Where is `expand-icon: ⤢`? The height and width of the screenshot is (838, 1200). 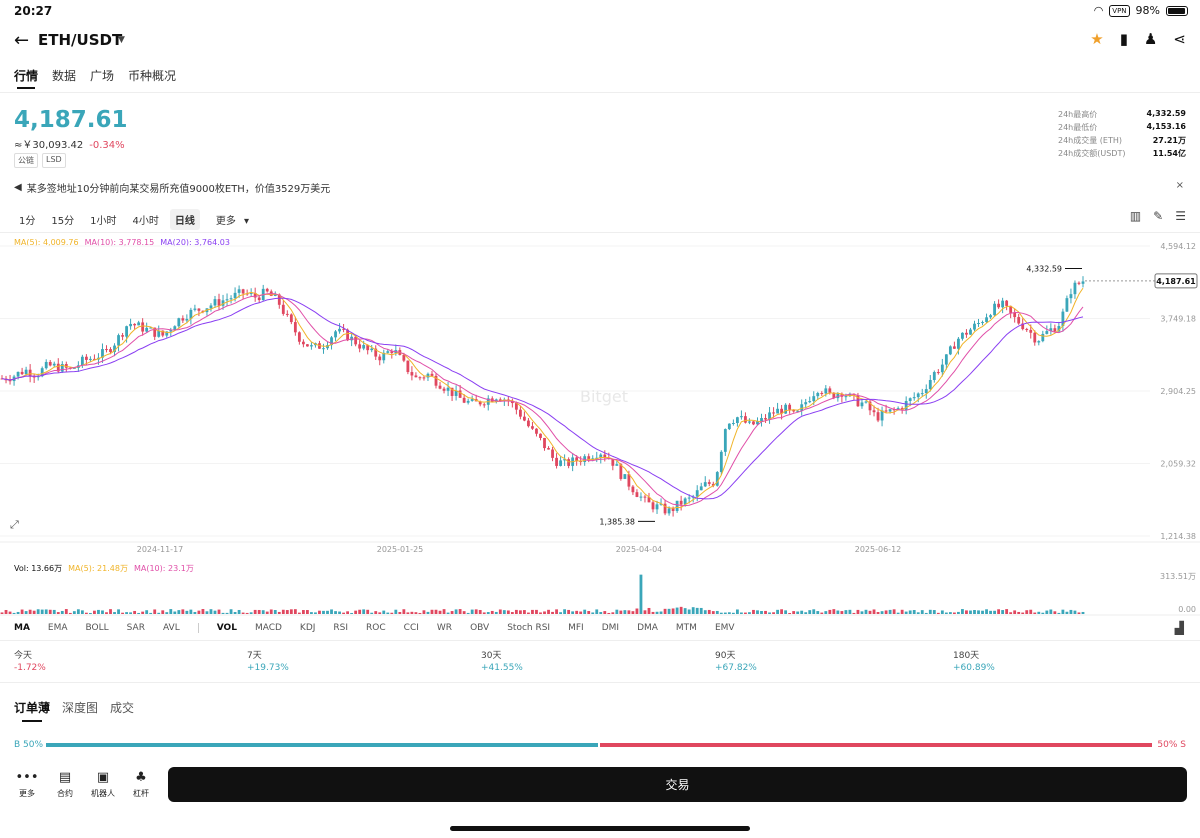
expand-icon: ⤢ is located at coordinates (14, 524).